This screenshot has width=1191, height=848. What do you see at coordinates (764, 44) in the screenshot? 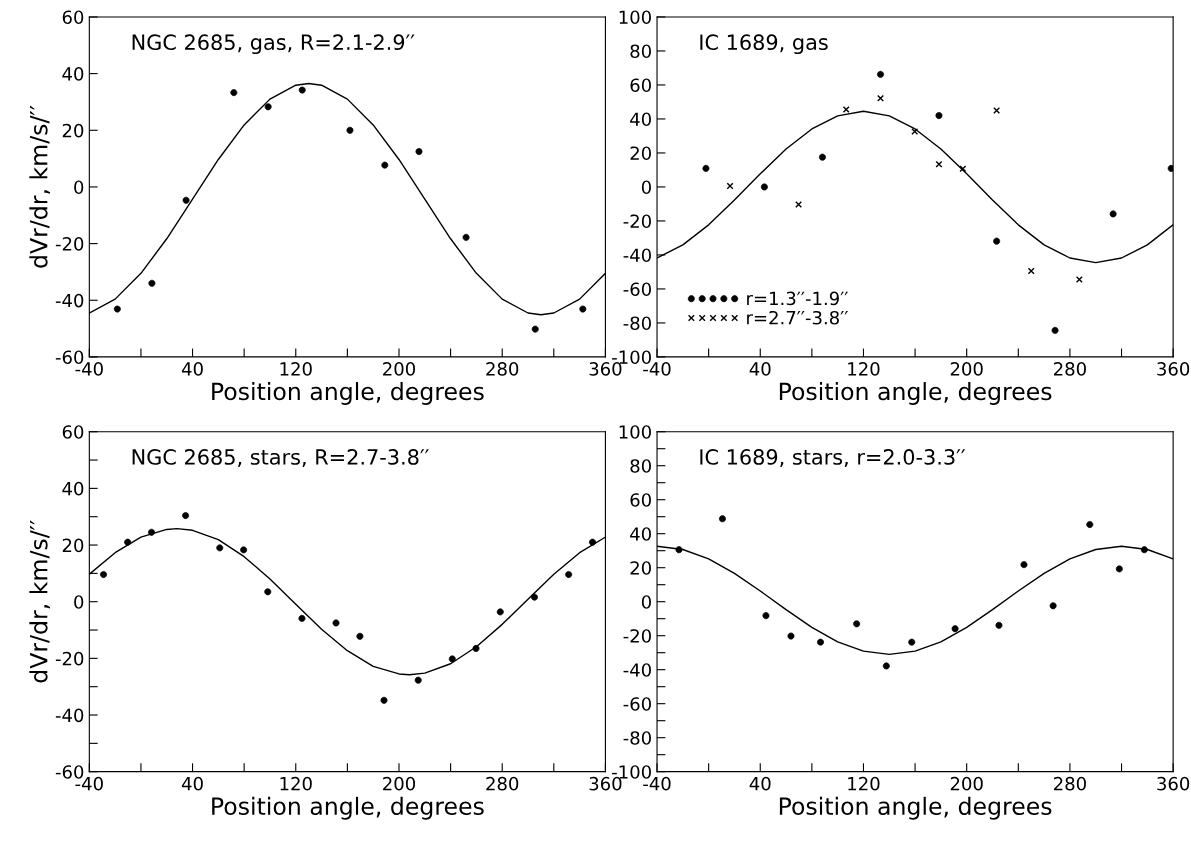
I see `text: IC 1689, gas` at bounding box center [764, 44].